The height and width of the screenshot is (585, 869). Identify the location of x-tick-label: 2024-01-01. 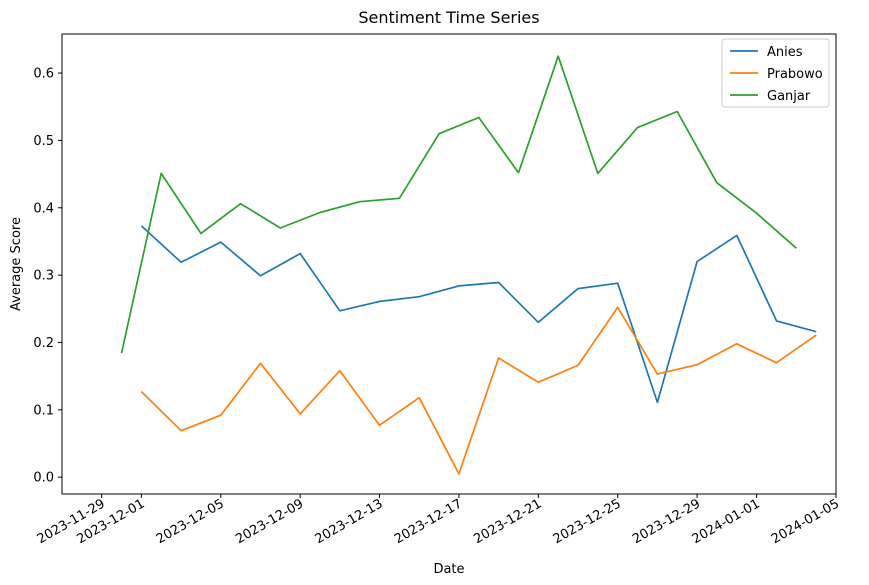
(726, 521).